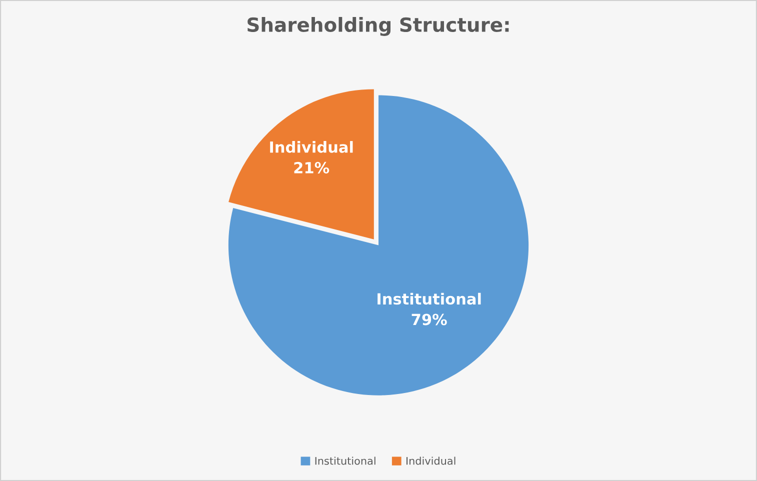  Describe the element at coordinates (345, 460) in the screenshot. I see `legend-label: Institutional` at that location.